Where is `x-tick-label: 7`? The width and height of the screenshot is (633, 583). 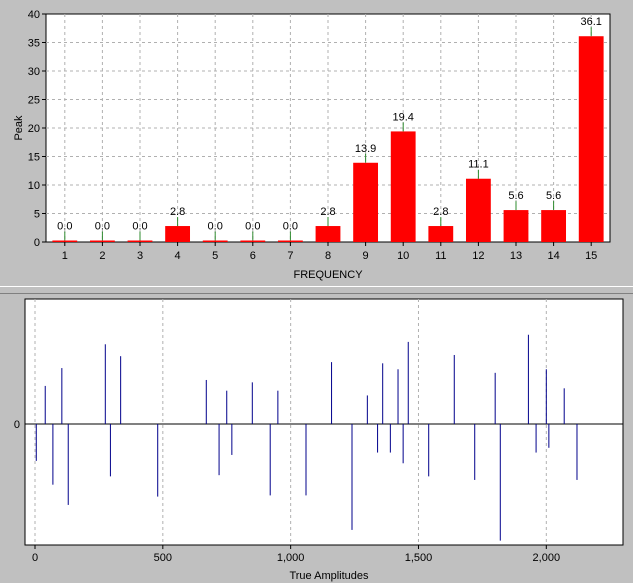 x-tick-label: 7 is located at coordinates (290, 256).